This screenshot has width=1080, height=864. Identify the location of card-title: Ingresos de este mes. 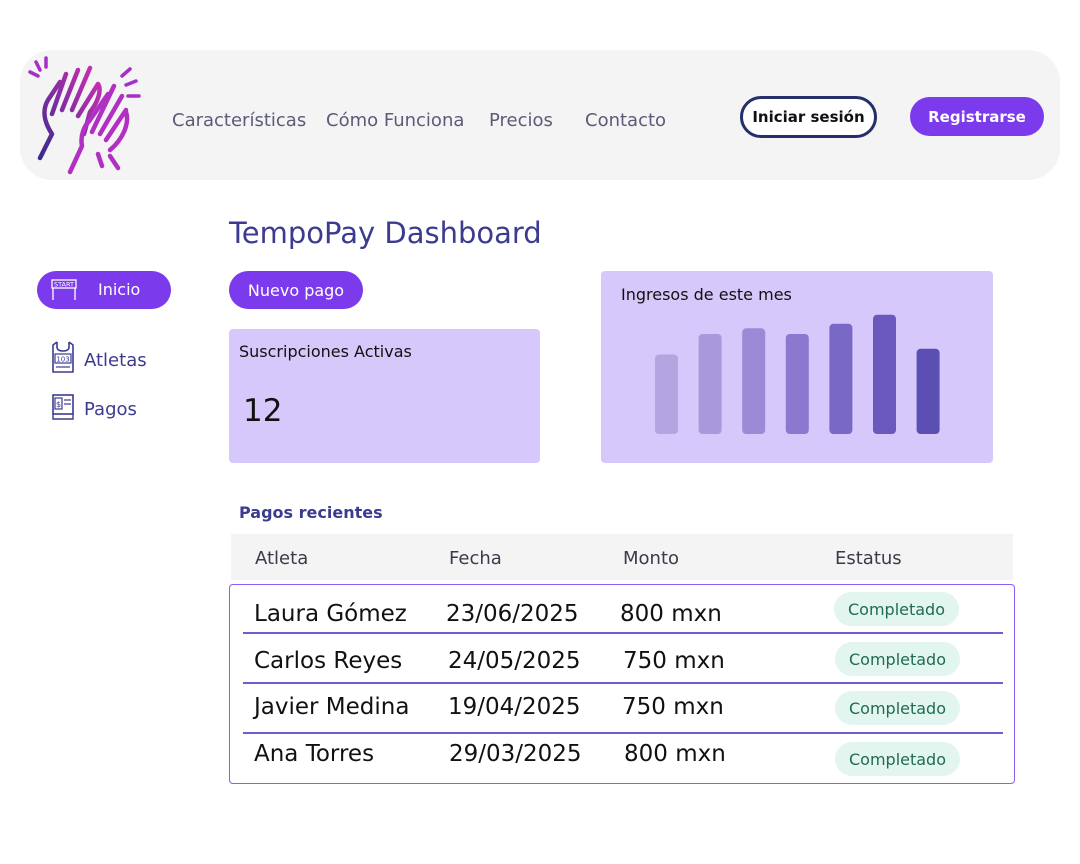
(706, 294).